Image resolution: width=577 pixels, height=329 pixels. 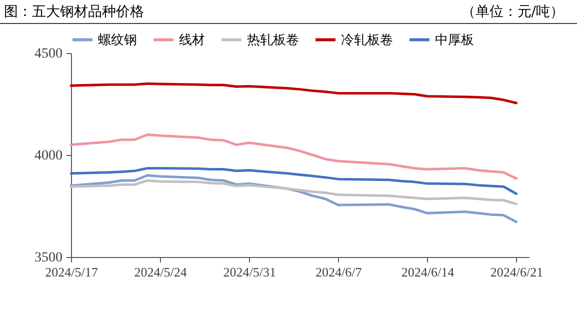 I want to click on x-tick-label: 2024/6/14, so click(x=428, y=272).